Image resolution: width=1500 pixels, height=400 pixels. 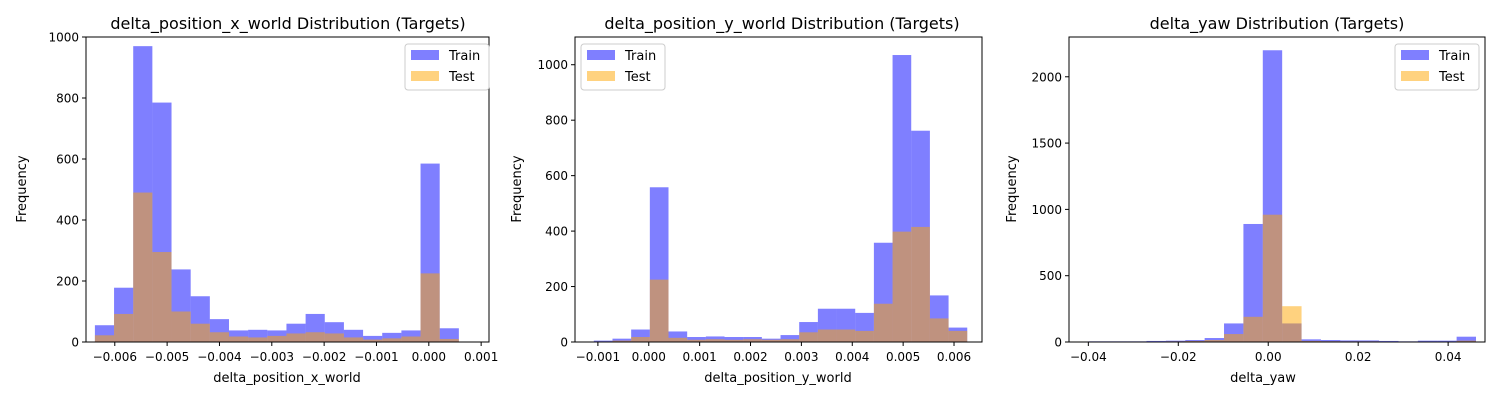 What do you see at coordinates (903, 357) in the screenshot?
I see `x-tick-label: 0.005` at bounding box center [903, 357].